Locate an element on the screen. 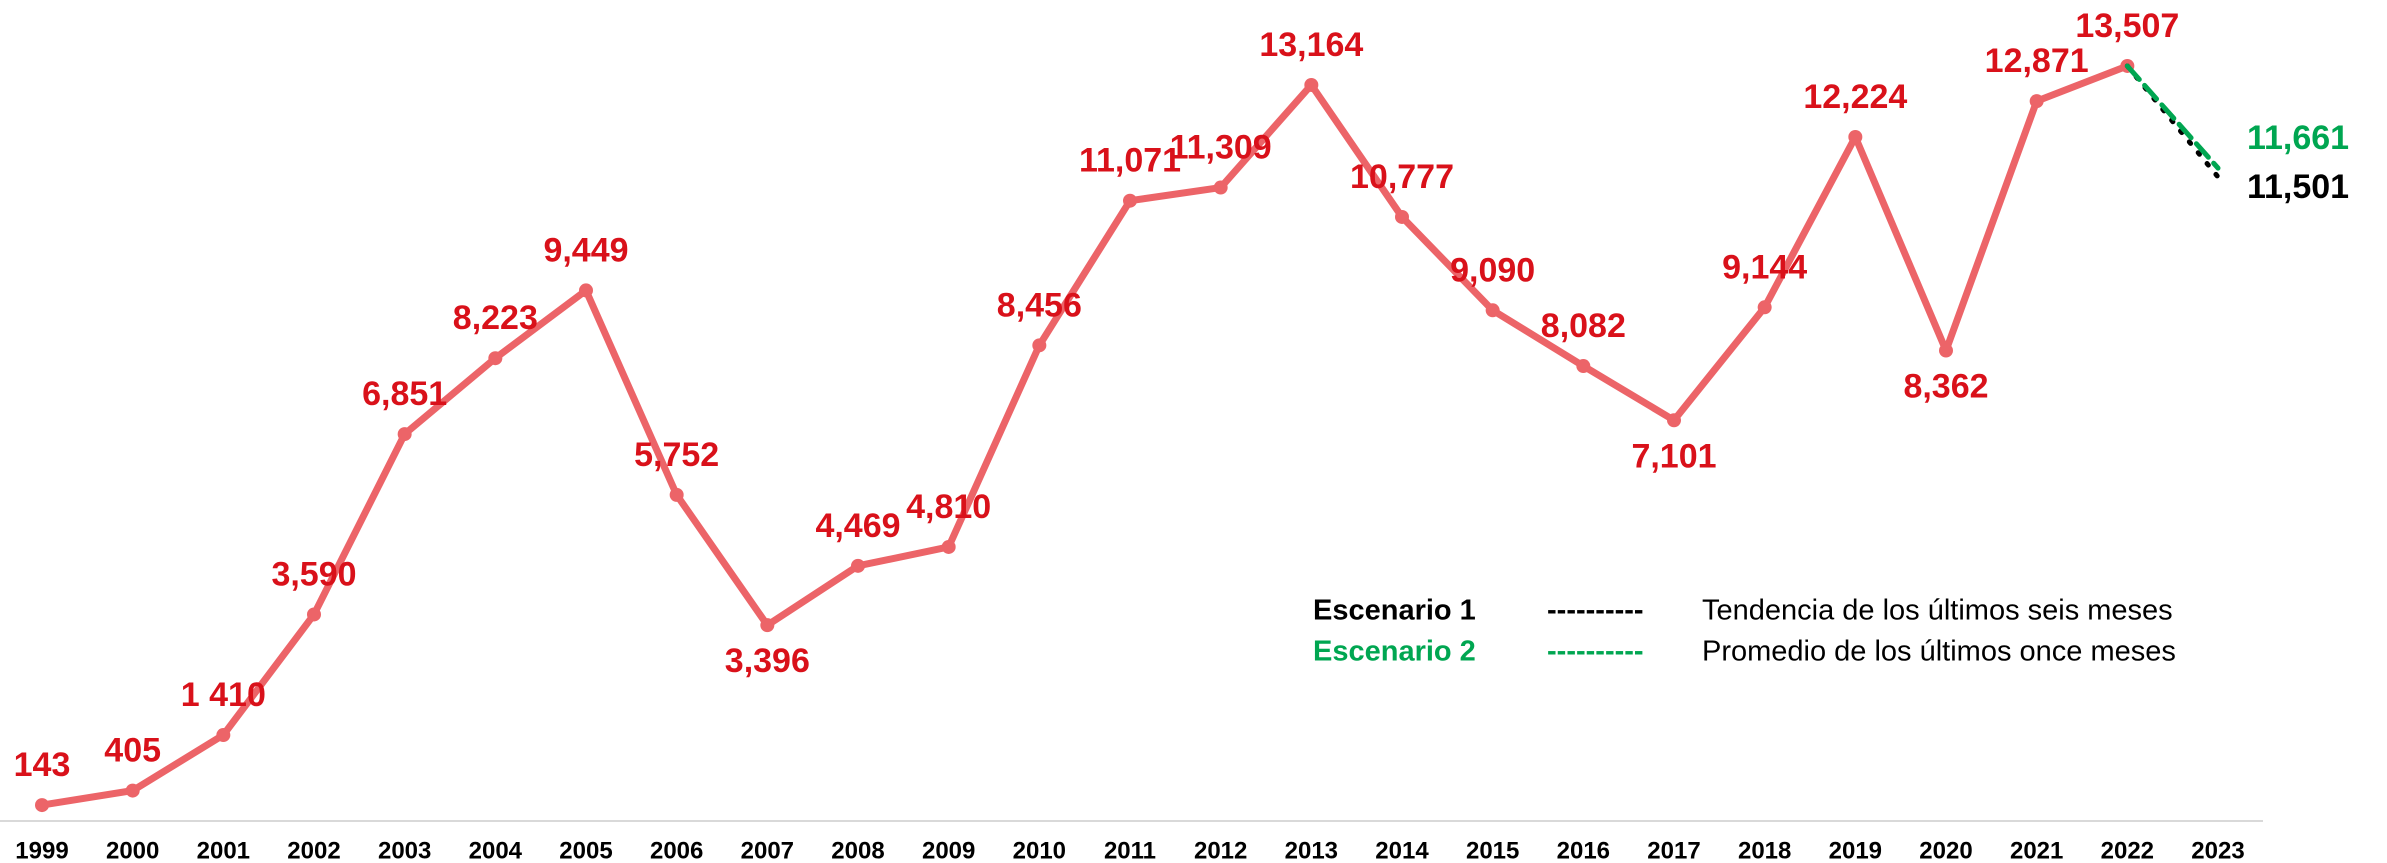 This screenshot has width=2387, height=863. x-tick-label: 2006 is located at coordinates (676, 850).